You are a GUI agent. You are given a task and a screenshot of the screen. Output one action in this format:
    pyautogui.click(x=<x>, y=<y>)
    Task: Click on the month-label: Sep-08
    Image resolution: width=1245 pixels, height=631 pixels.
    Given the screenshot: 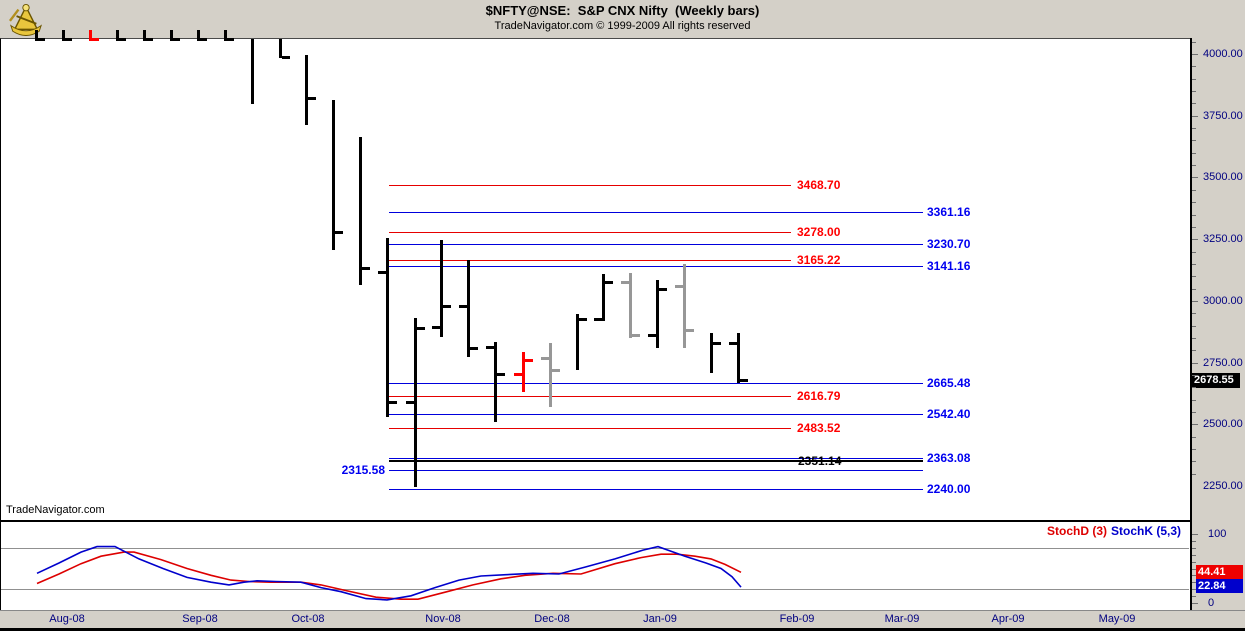 What is the action you would take?
    pyautogui.click(x=200, y=619)
    